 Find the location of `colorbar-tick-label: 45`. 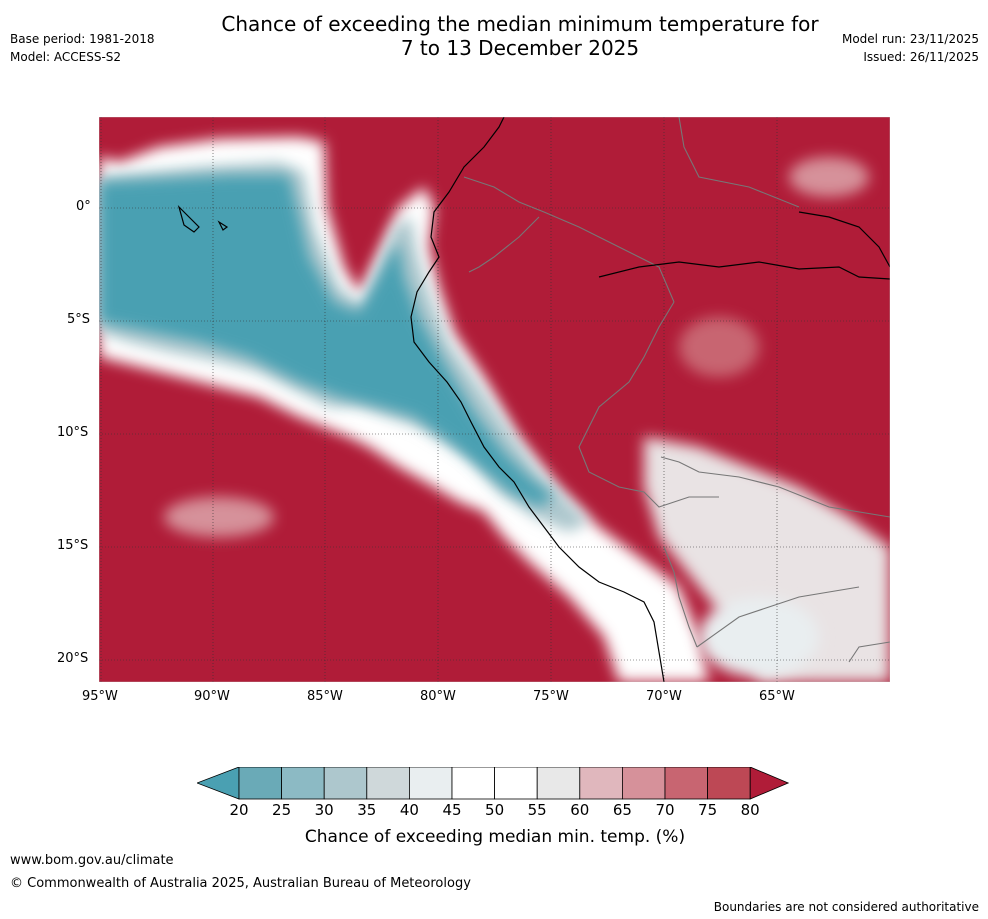

colorbar-tick-label: 45 is located at coordinates (452, 810).